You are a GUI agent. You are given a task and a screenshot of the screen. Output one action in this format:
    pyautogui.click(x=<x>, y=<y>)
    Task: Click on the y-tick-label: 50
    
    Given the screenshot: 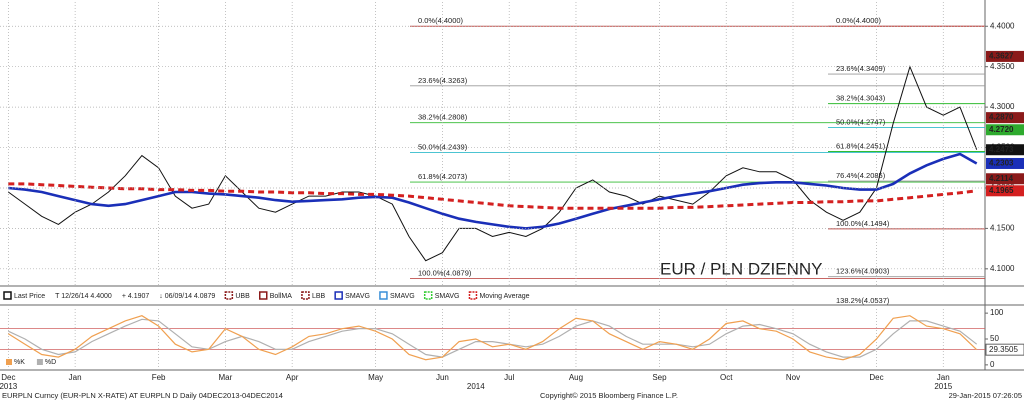 What is the action you would take?
    pyautogui.click(x=994, y=338)
    